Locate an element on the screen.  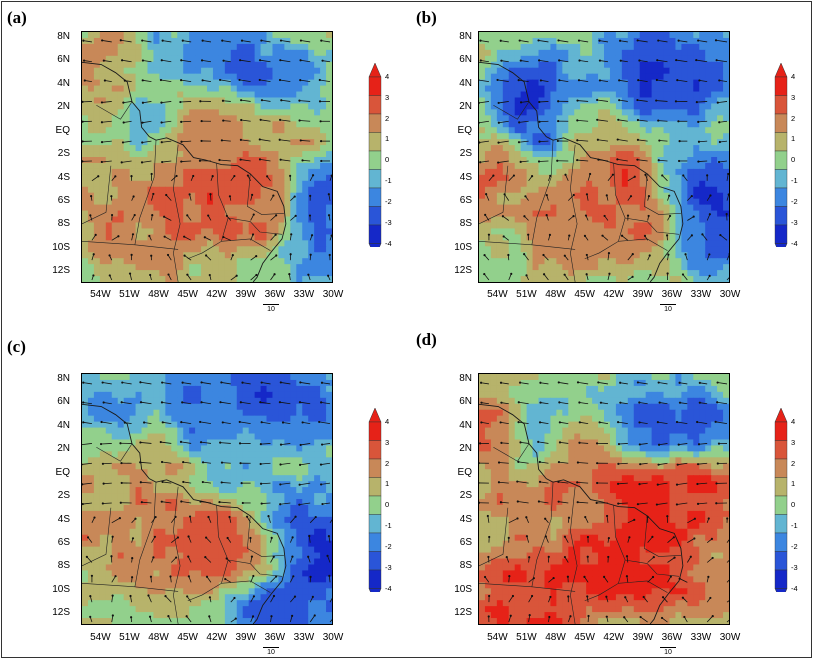
colorbar-tick-label: 4 is located at coordinates (793, 76).